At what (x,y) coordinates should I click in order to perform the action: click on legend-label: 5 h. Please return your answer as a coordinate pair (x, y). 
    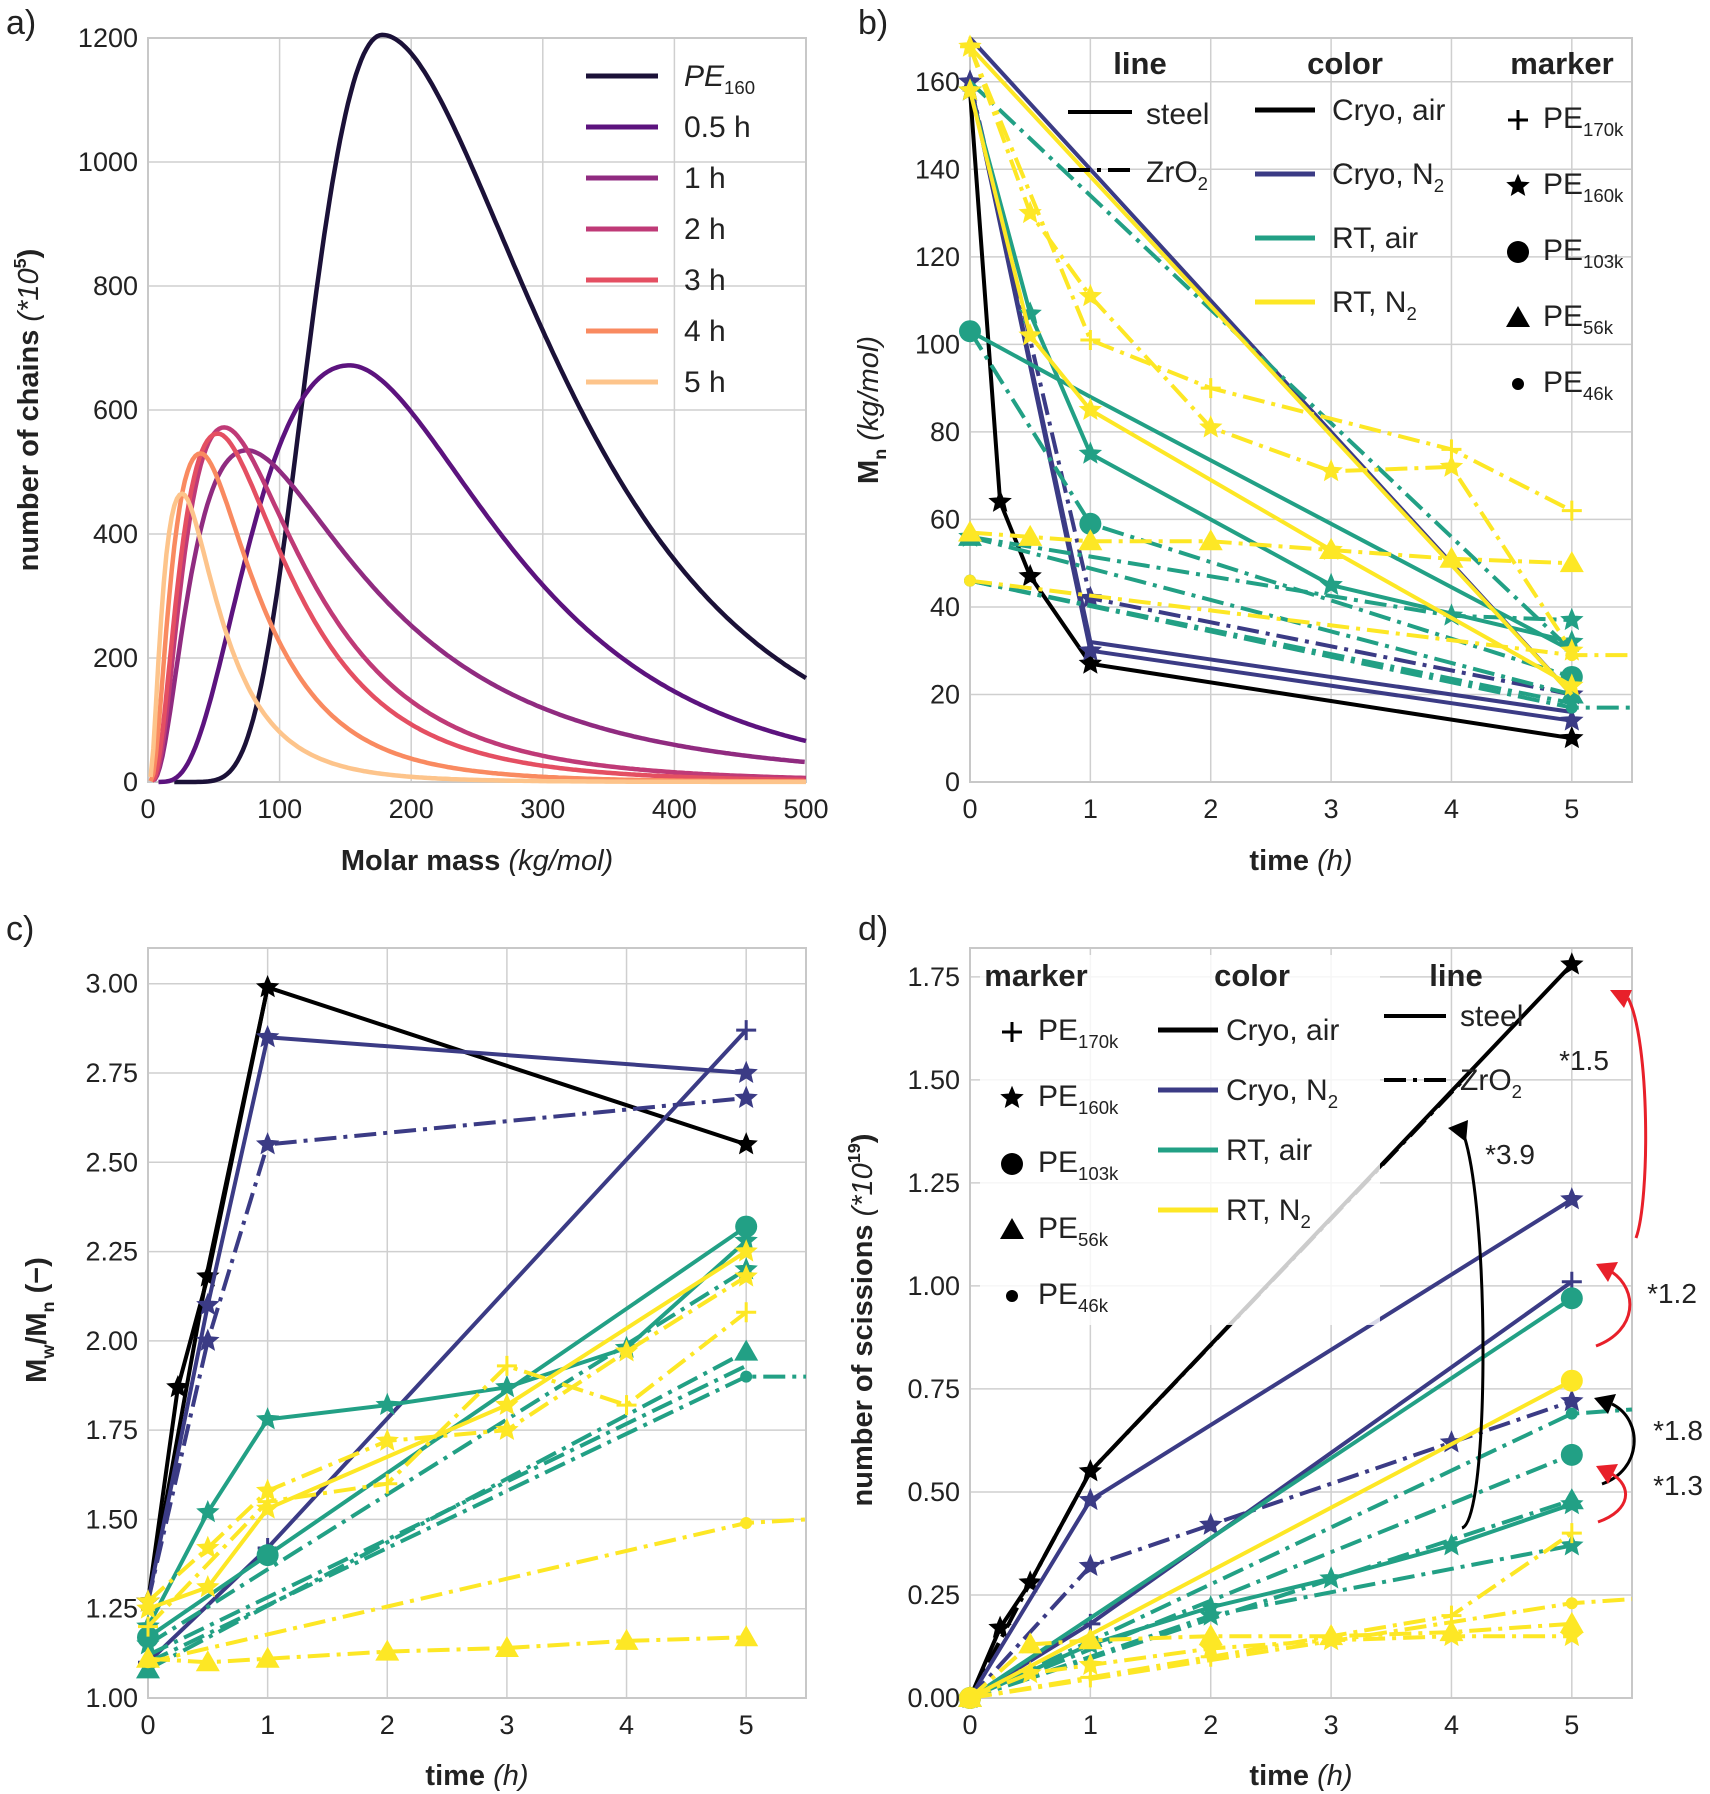
    Looking at the image, I should click on (705, 382).